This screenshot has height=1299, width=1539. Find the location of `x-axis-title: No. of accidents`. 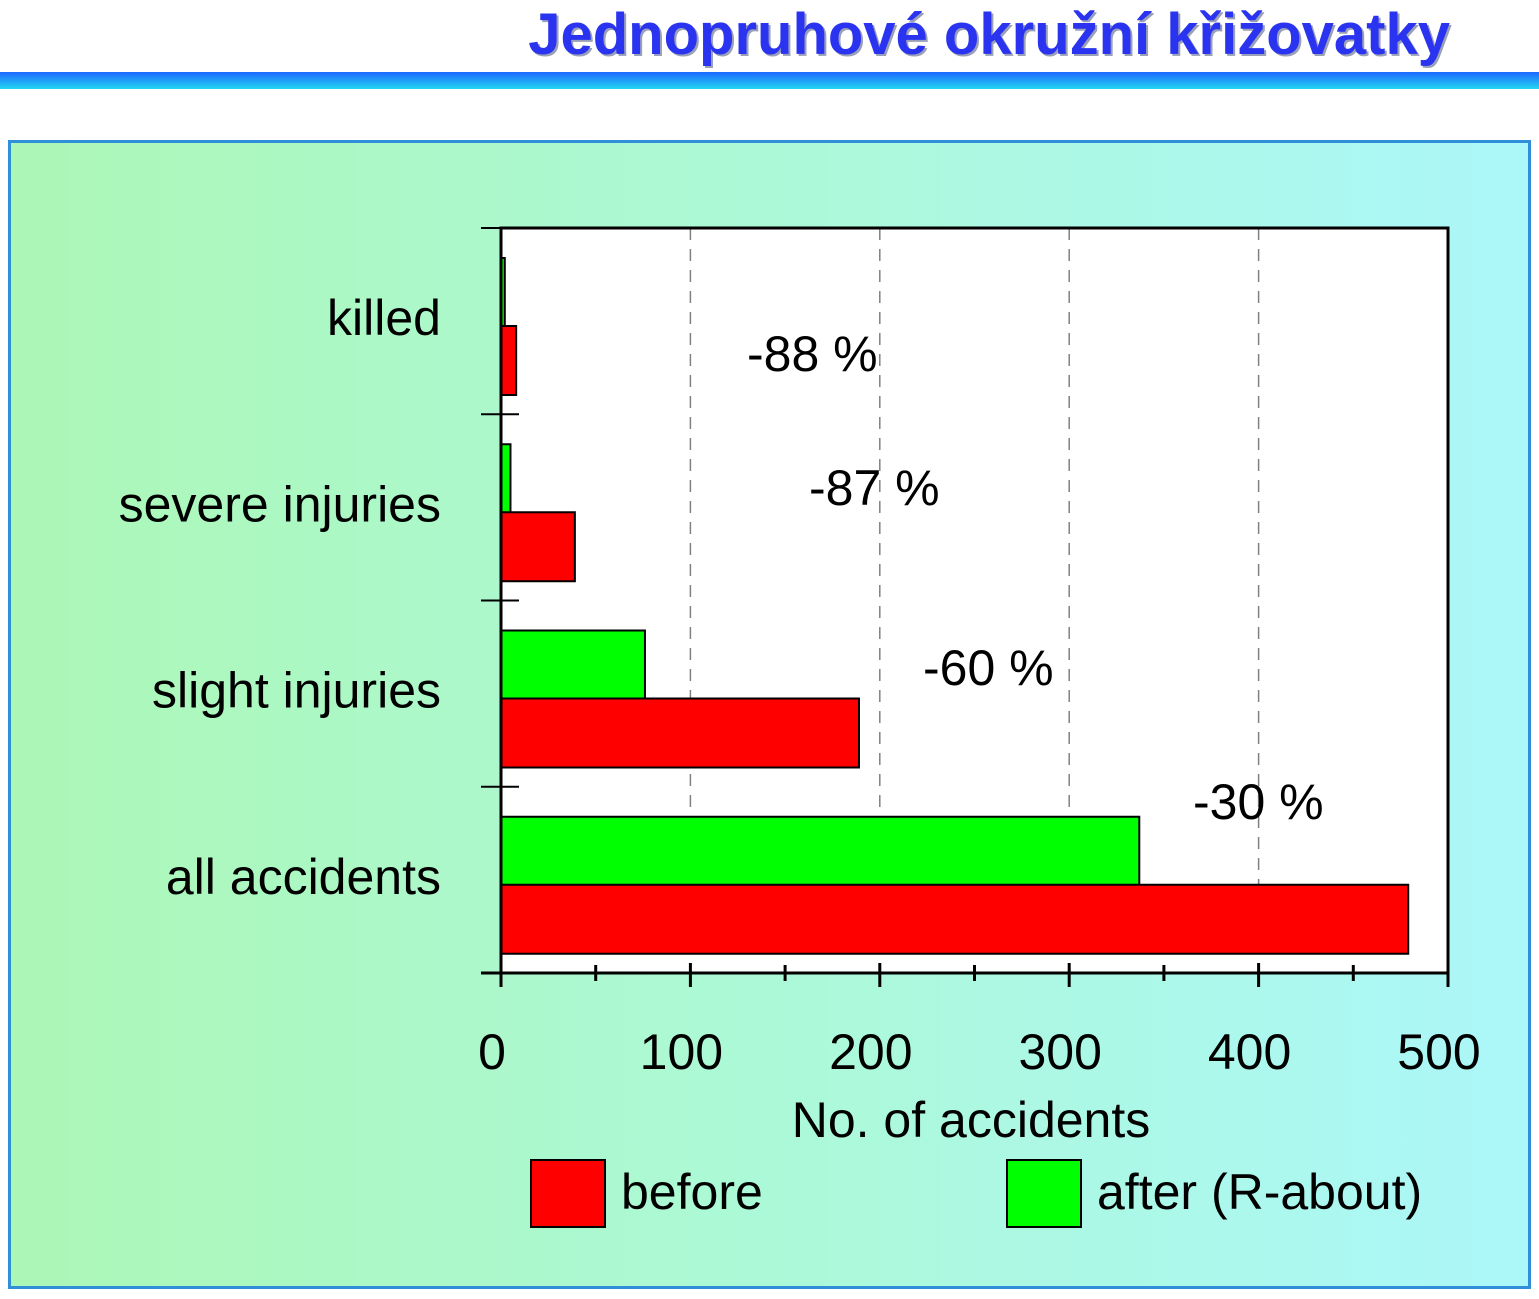

x-axis-title: No. of accidents is located at coordinates (971, 1120).